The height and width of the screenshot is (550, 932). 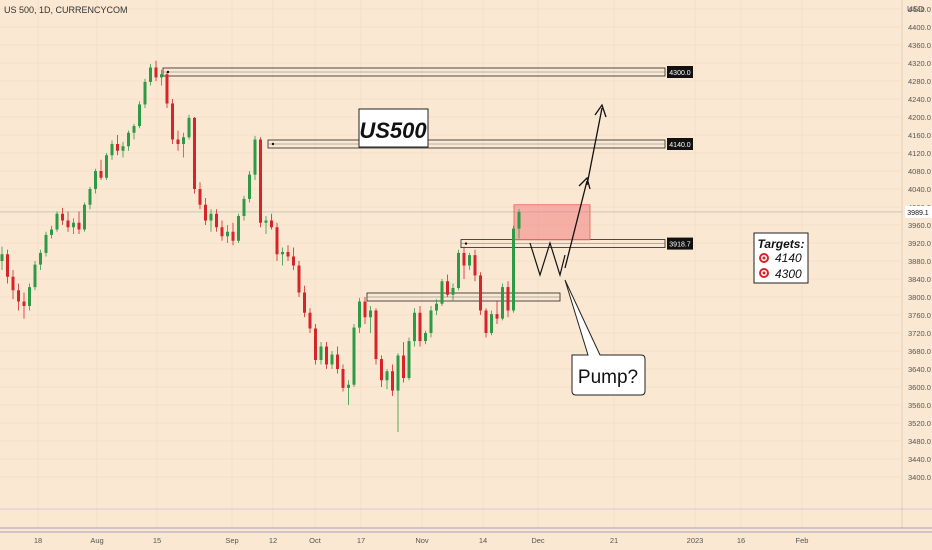 What do you see at coordinates (538, 540) in the screenshot?
I see `x-tick-label: Dec` at bounding box center [538, 540].